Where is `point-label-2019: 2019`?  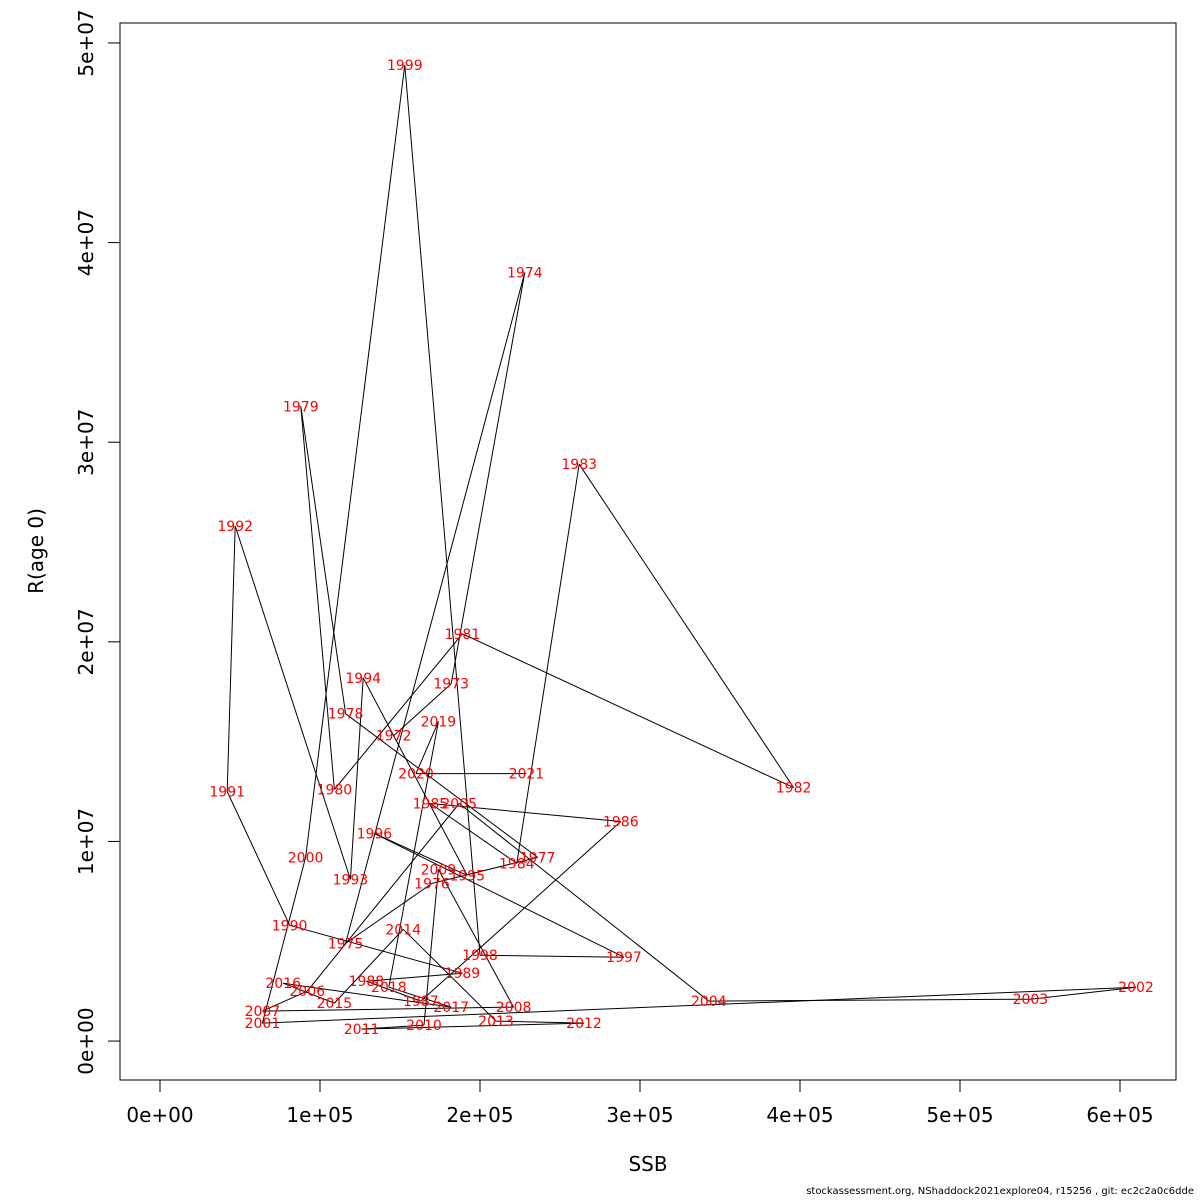
point-label-2019: 2019 is located at coordinates (439, 723).